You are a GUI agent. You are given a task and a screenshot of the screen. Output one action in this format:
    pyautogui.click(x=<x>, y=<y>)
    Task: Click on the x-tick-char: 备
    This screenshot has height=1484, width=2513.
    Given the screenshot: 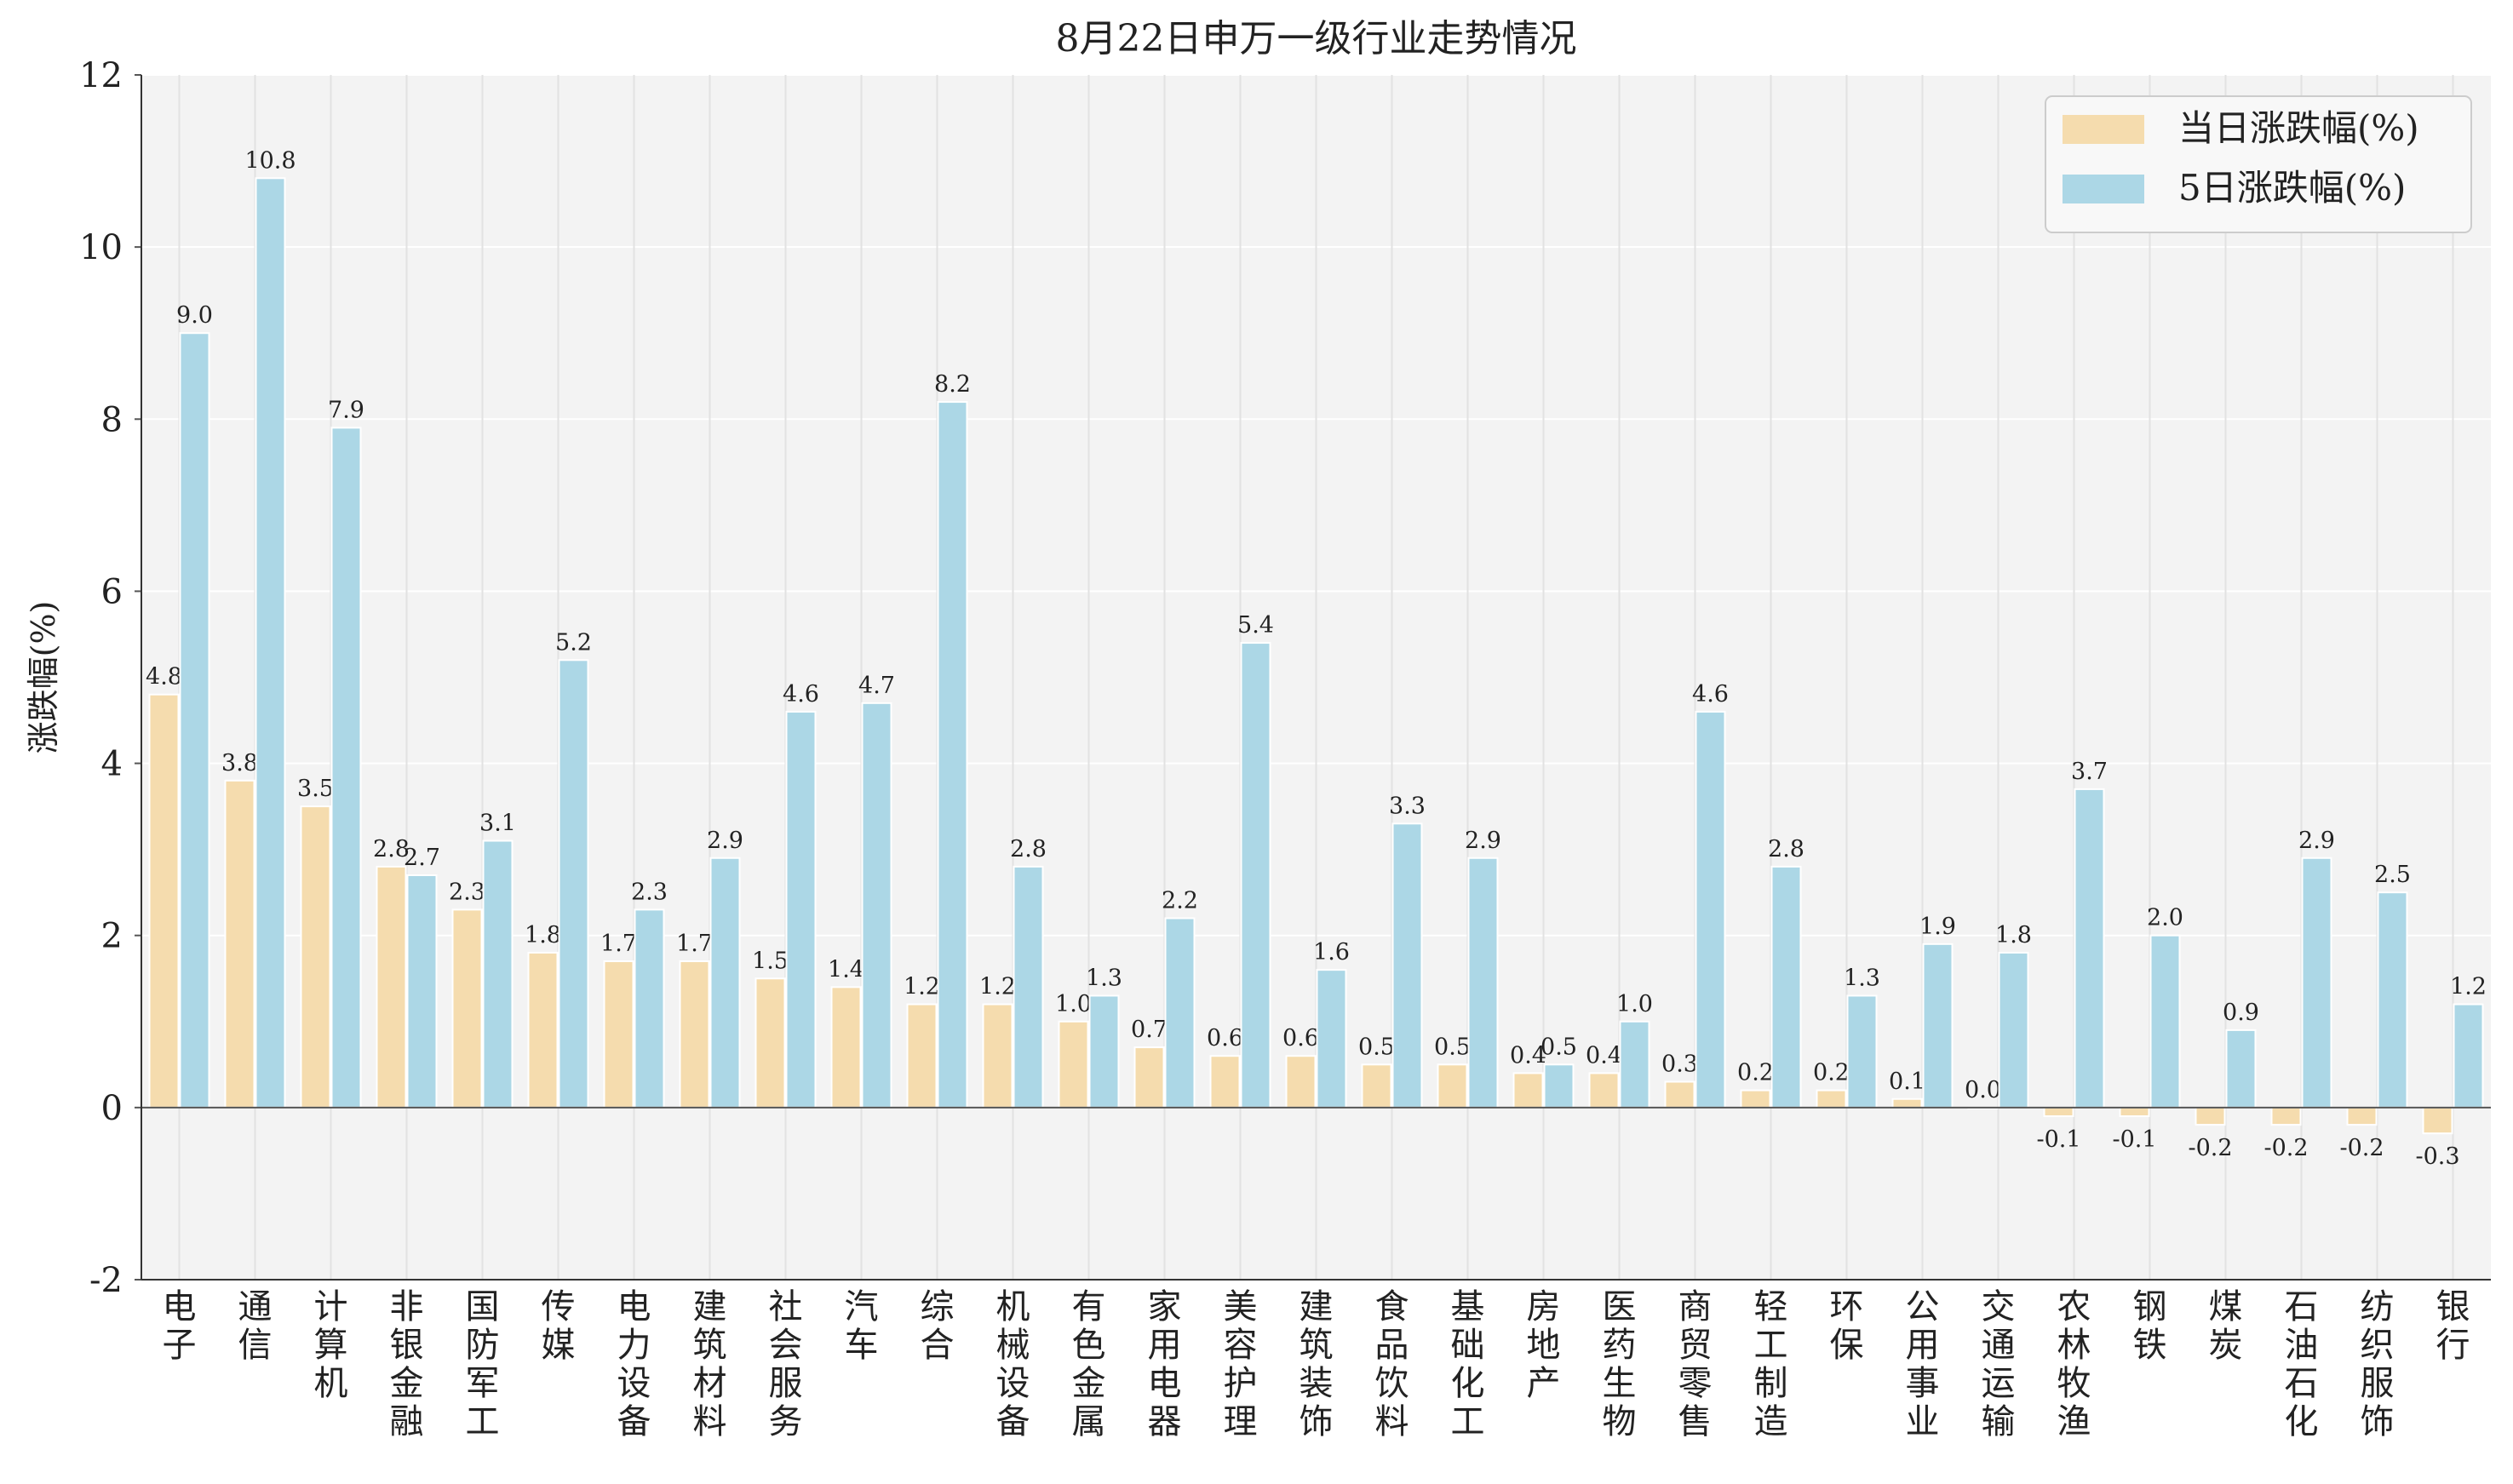 What is the action you would take?
    pyautogui.click(x=634, y=1421)
    